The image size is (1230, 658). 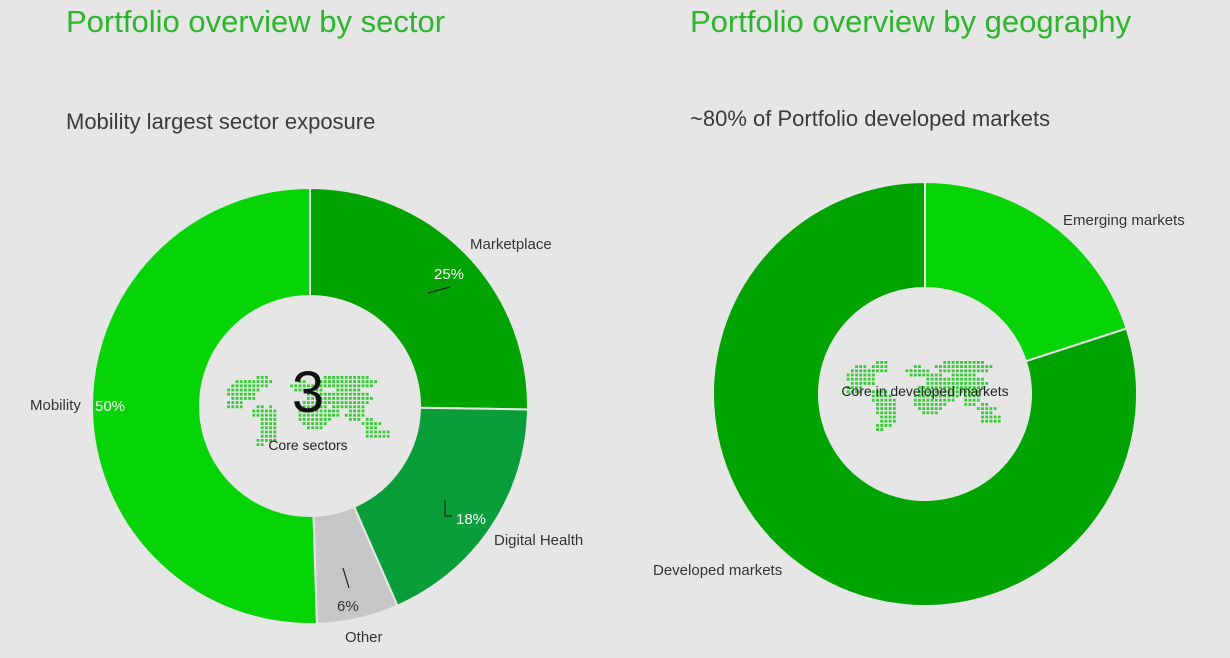 What do you see at coordinates (870, 118) in the screenshot?
I see `geography-chart-subtitle: ~80% of Portfolio developed markets` at bounding box center [870, 118].